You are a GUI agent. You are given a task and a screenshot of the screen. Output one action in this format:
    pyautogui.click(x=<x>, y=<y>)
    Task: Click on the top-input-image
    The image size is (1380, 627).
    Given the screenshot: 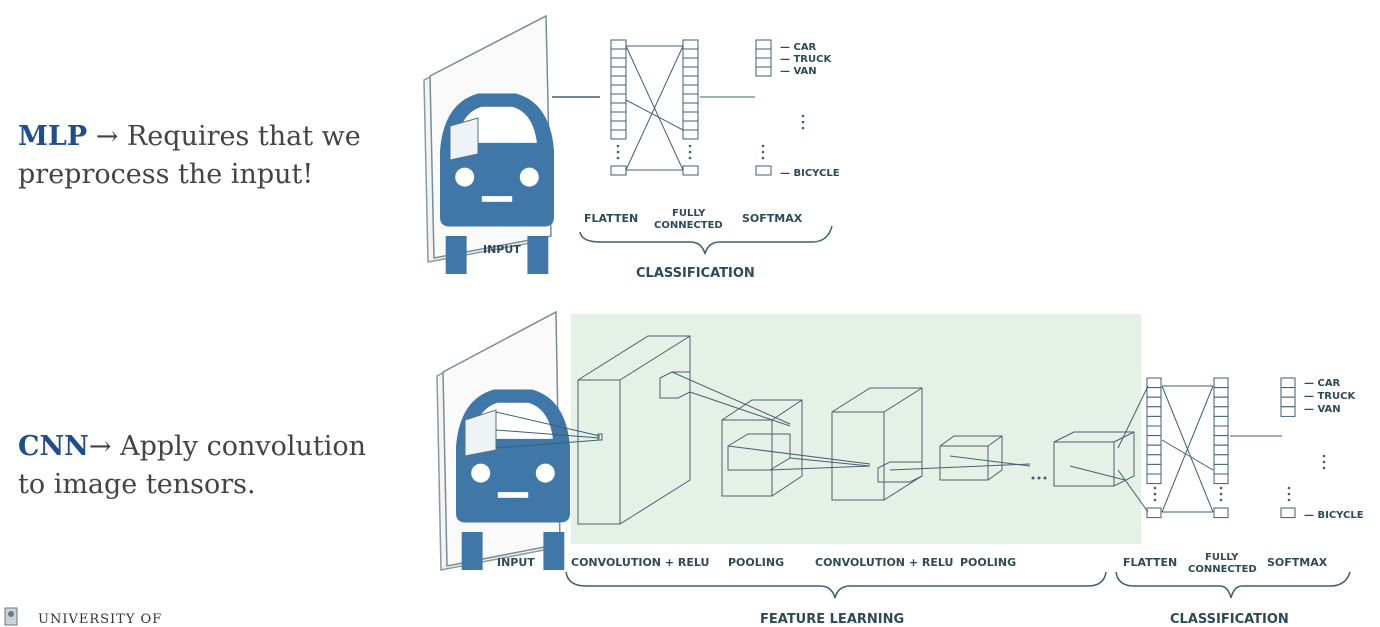 What is the action you would take?
    pyautogui.click(x=488, y=144)
    